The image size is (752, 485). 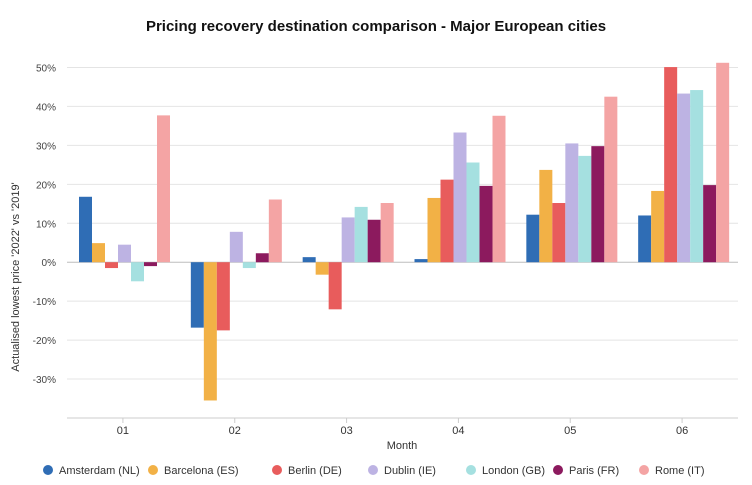 What do you see at coordinates (46, 68) in the screenshot?
I see `y-tick-label: 50%` at bounding box center [46, 68].